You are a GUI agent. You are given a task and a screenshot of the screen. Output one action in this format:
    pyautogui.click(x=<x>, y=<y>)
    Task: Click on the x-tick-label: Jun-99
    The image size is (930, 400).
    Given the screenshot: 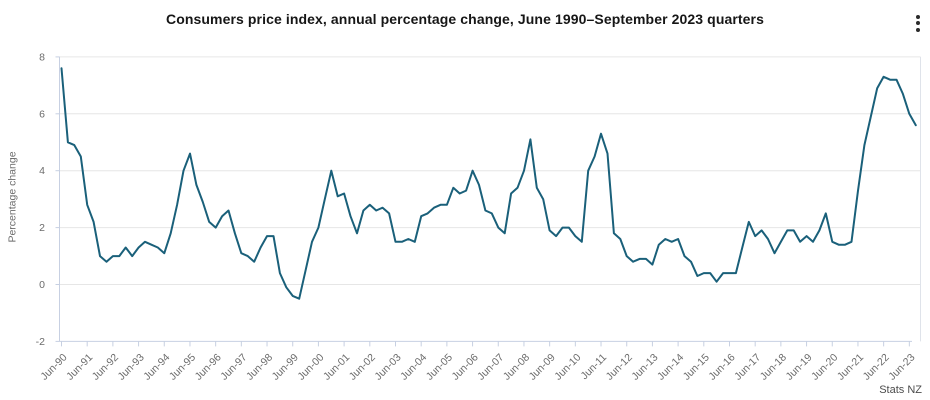 What is the action you would take?
    pyautogui.click(x=285, y=366)
    